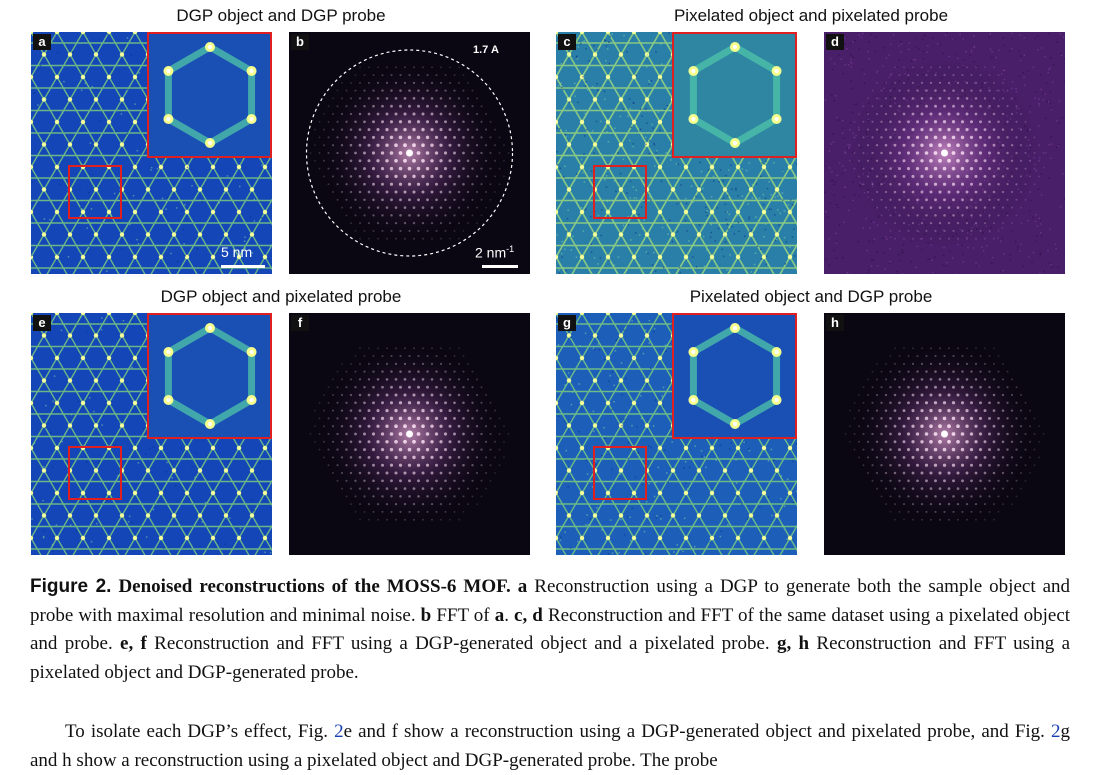 The height and width of the screenshot is (775, 1096). What do you see at coordinates (811, 296) in the screenshot?
I see `group-title-pix-dgp: Pixelated object and DGP probe` at bounding box center [811, 296].